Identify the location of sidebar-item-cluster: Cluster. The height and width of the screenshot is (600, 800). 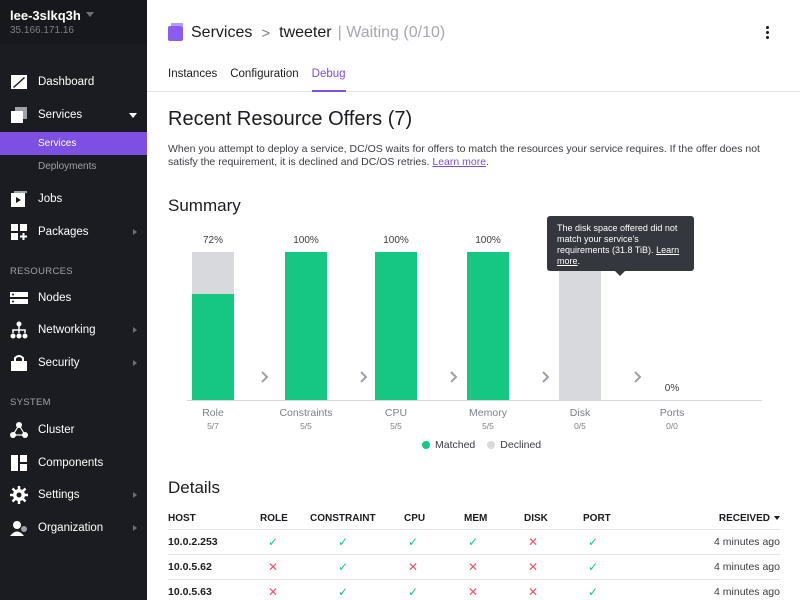
(73, 430).